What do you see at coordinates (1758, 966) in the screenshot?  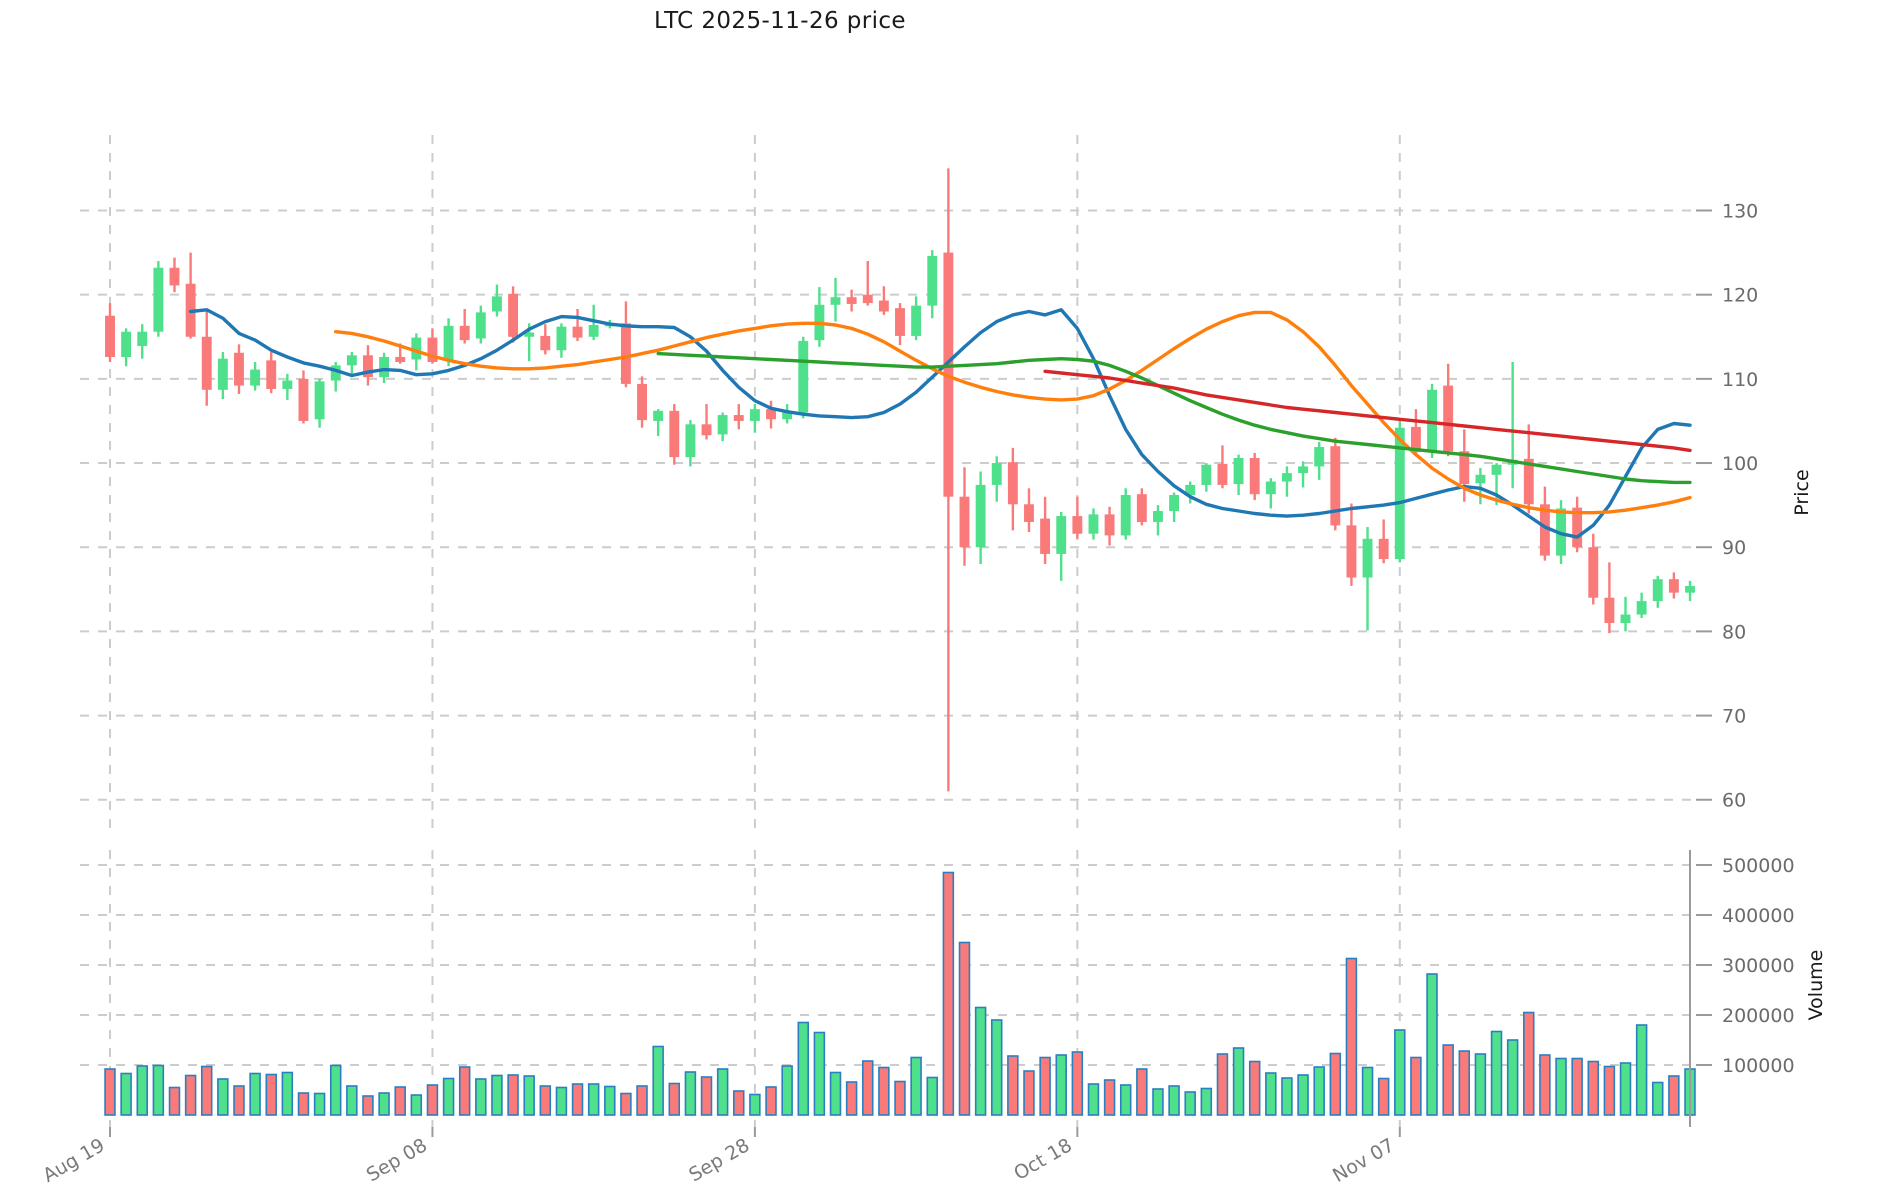 I see `volume-tick-label: 300000` at bounding box center [1758, 966].